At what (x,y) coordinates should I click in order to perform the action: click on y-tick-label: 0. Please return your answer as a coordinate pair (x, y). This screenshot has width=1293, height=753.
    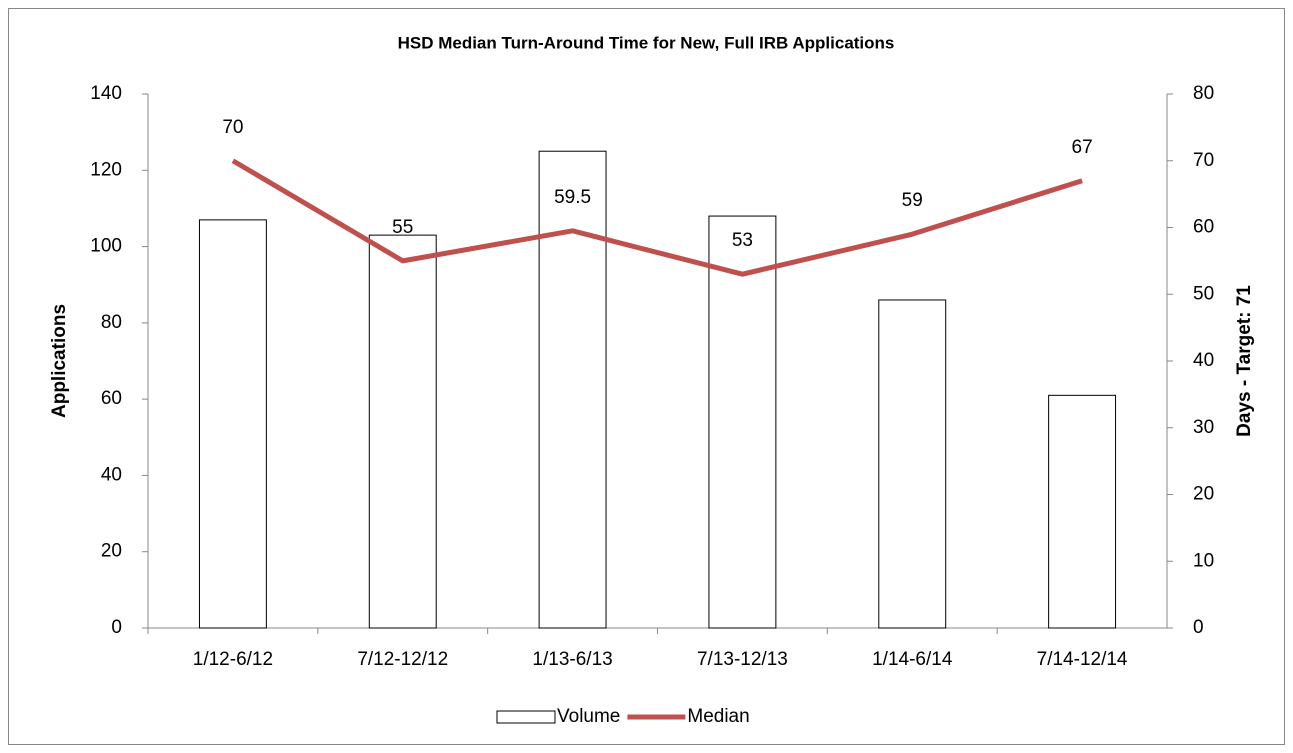
    Looking at the image, I should click on (116, 627).